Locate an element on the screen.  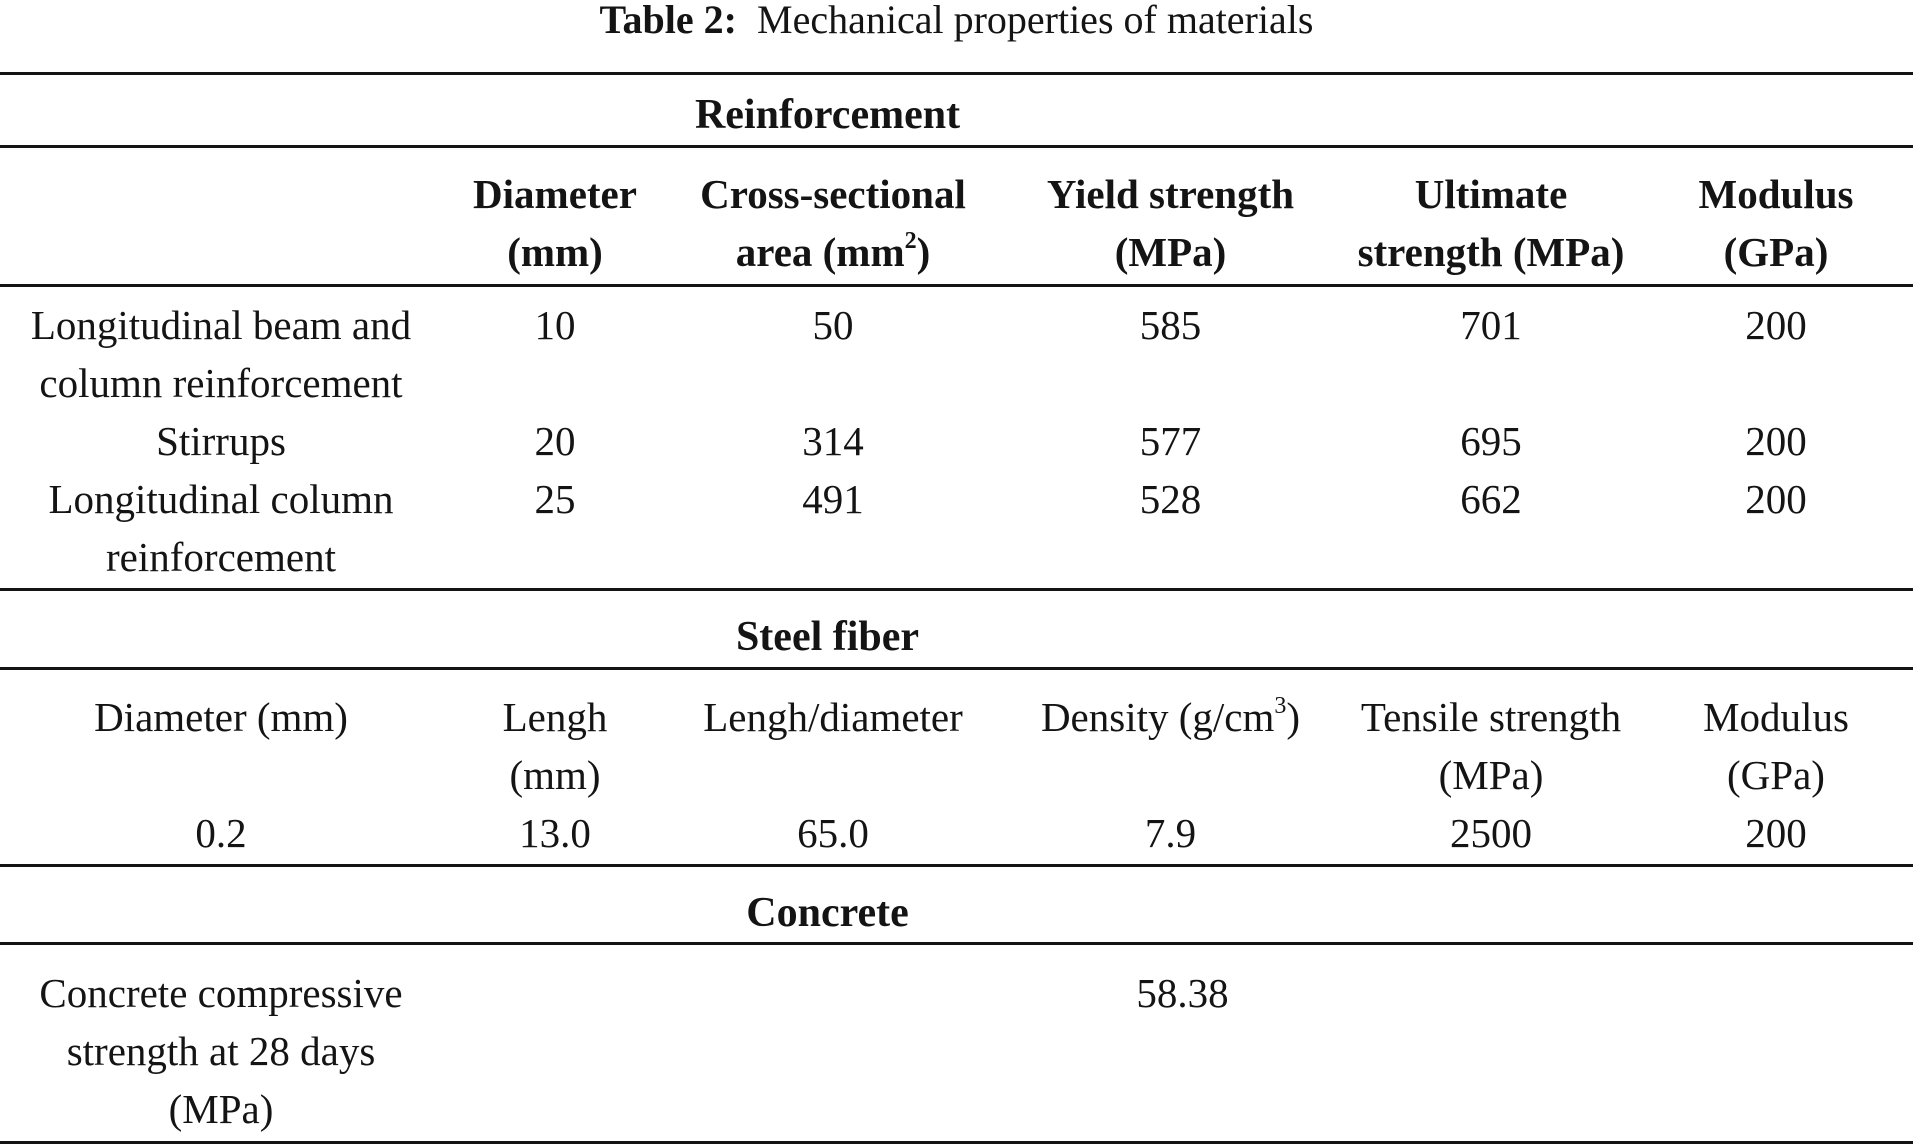
rule-above-steel-fiber is located at coordinates (956, 589).